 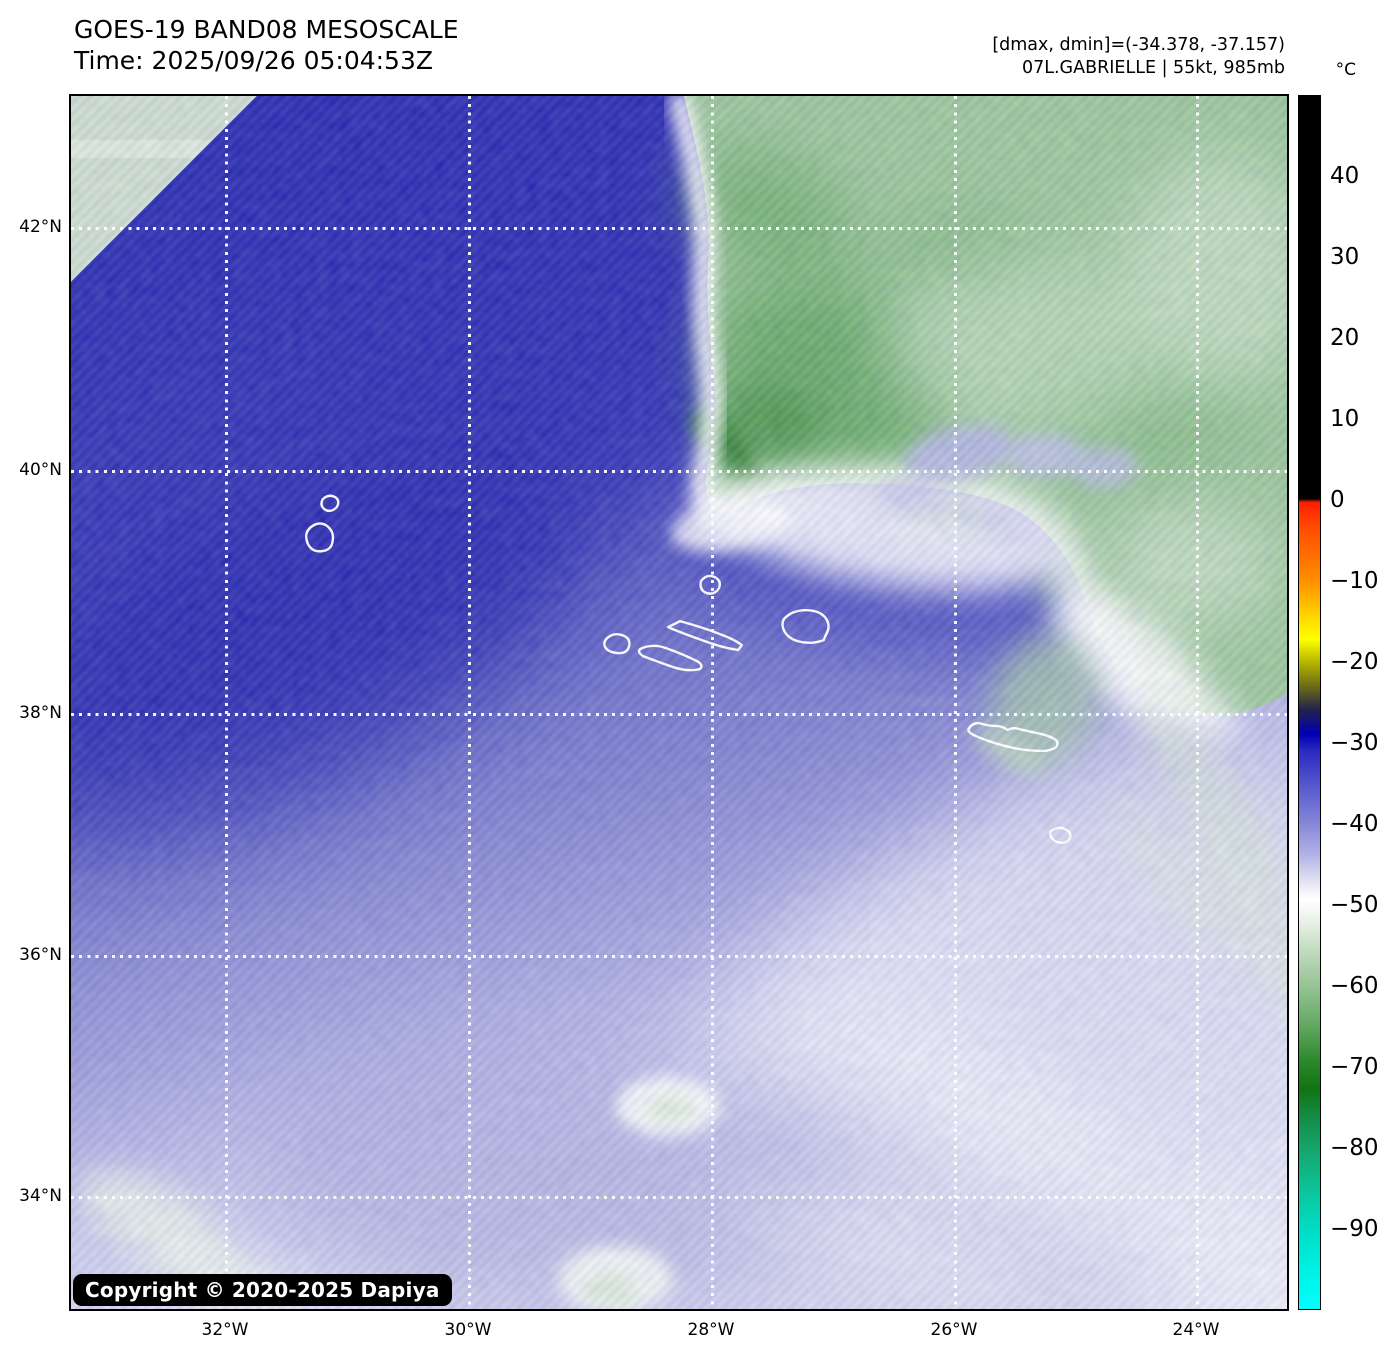 I want to click on colorbar-tick-label: 10, so click(x=1345, y=419).